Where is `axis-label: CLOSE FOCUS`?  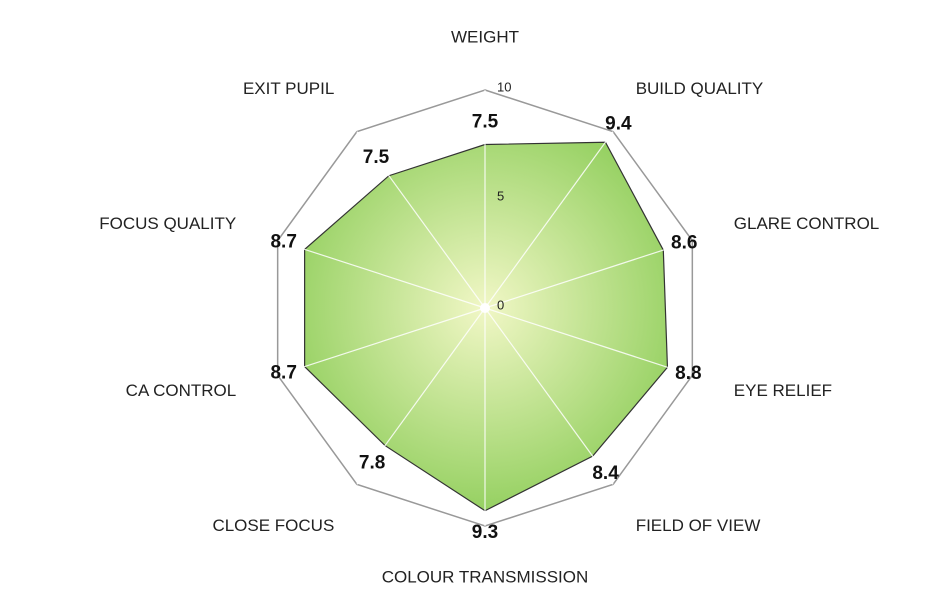 axis-label: CLOSE FOCUS is located at coordinates (273, 525).